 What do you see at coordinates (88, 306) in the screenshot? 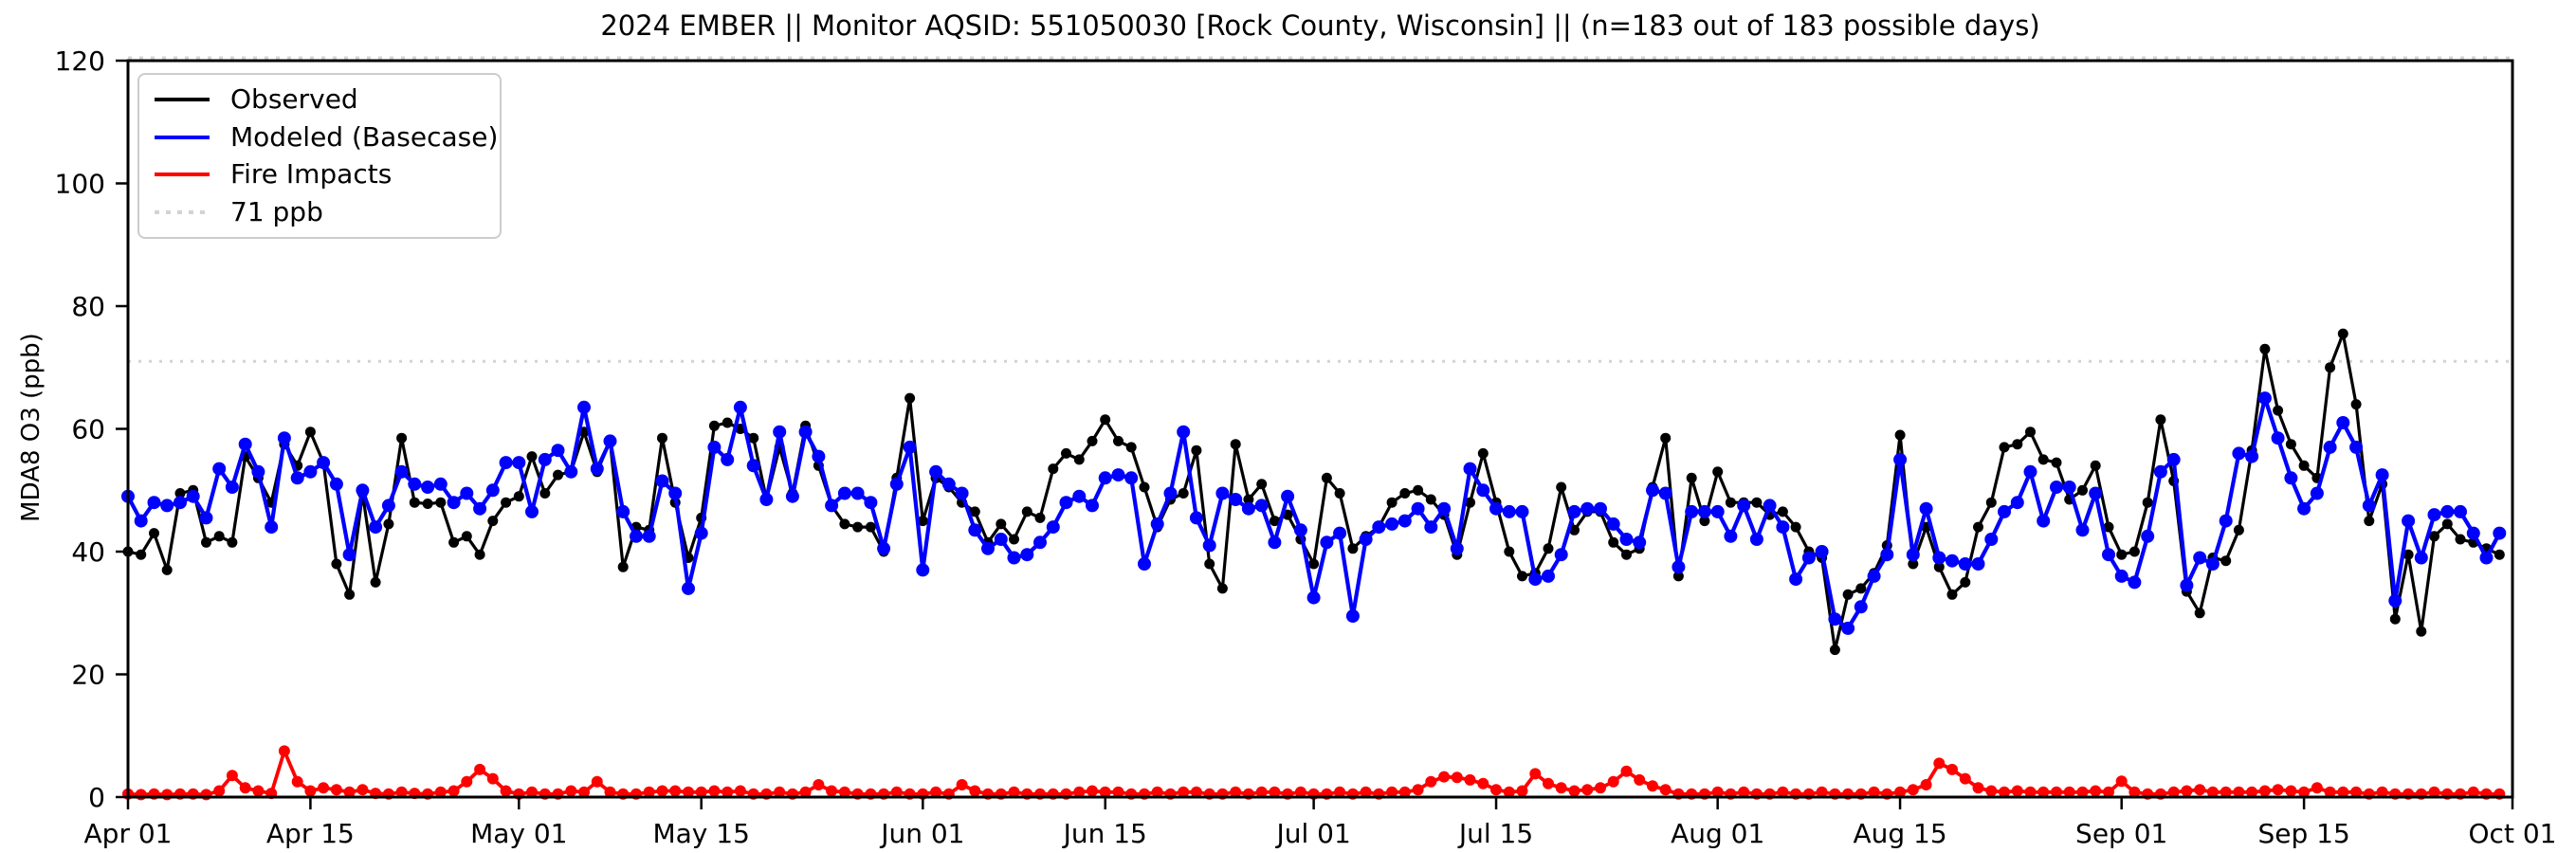
I see `y-tick-label: 80` at bounding box center [88, 306].